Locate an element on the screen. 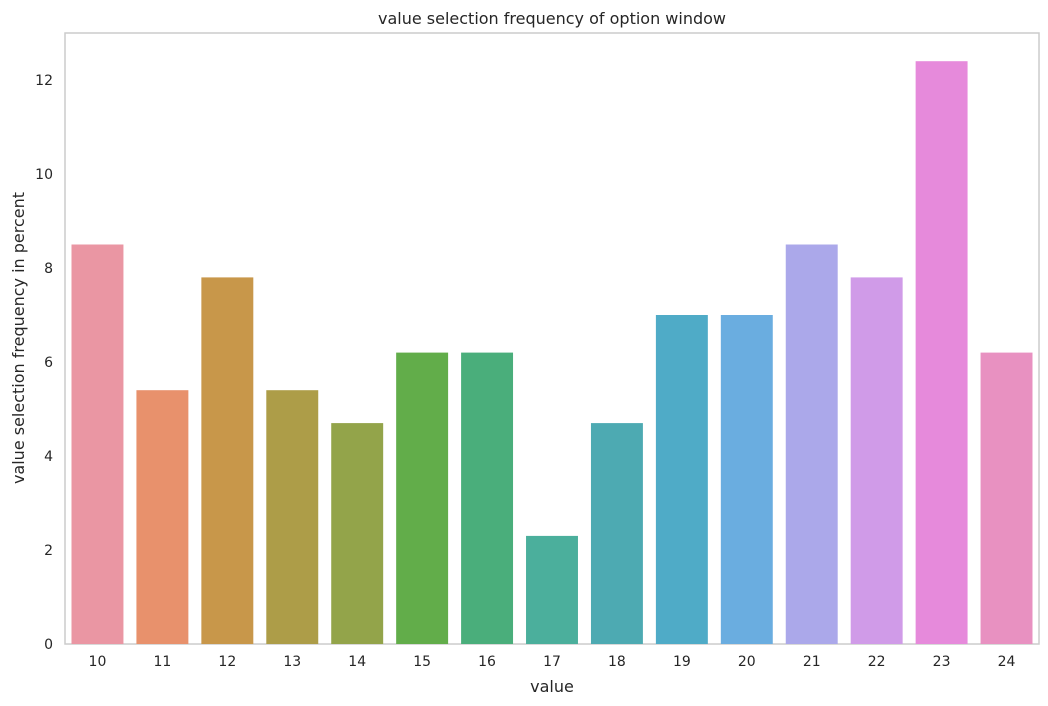 The image size is (1048, 706). y-tick-label: 10 is located at coordinates (44, 175).